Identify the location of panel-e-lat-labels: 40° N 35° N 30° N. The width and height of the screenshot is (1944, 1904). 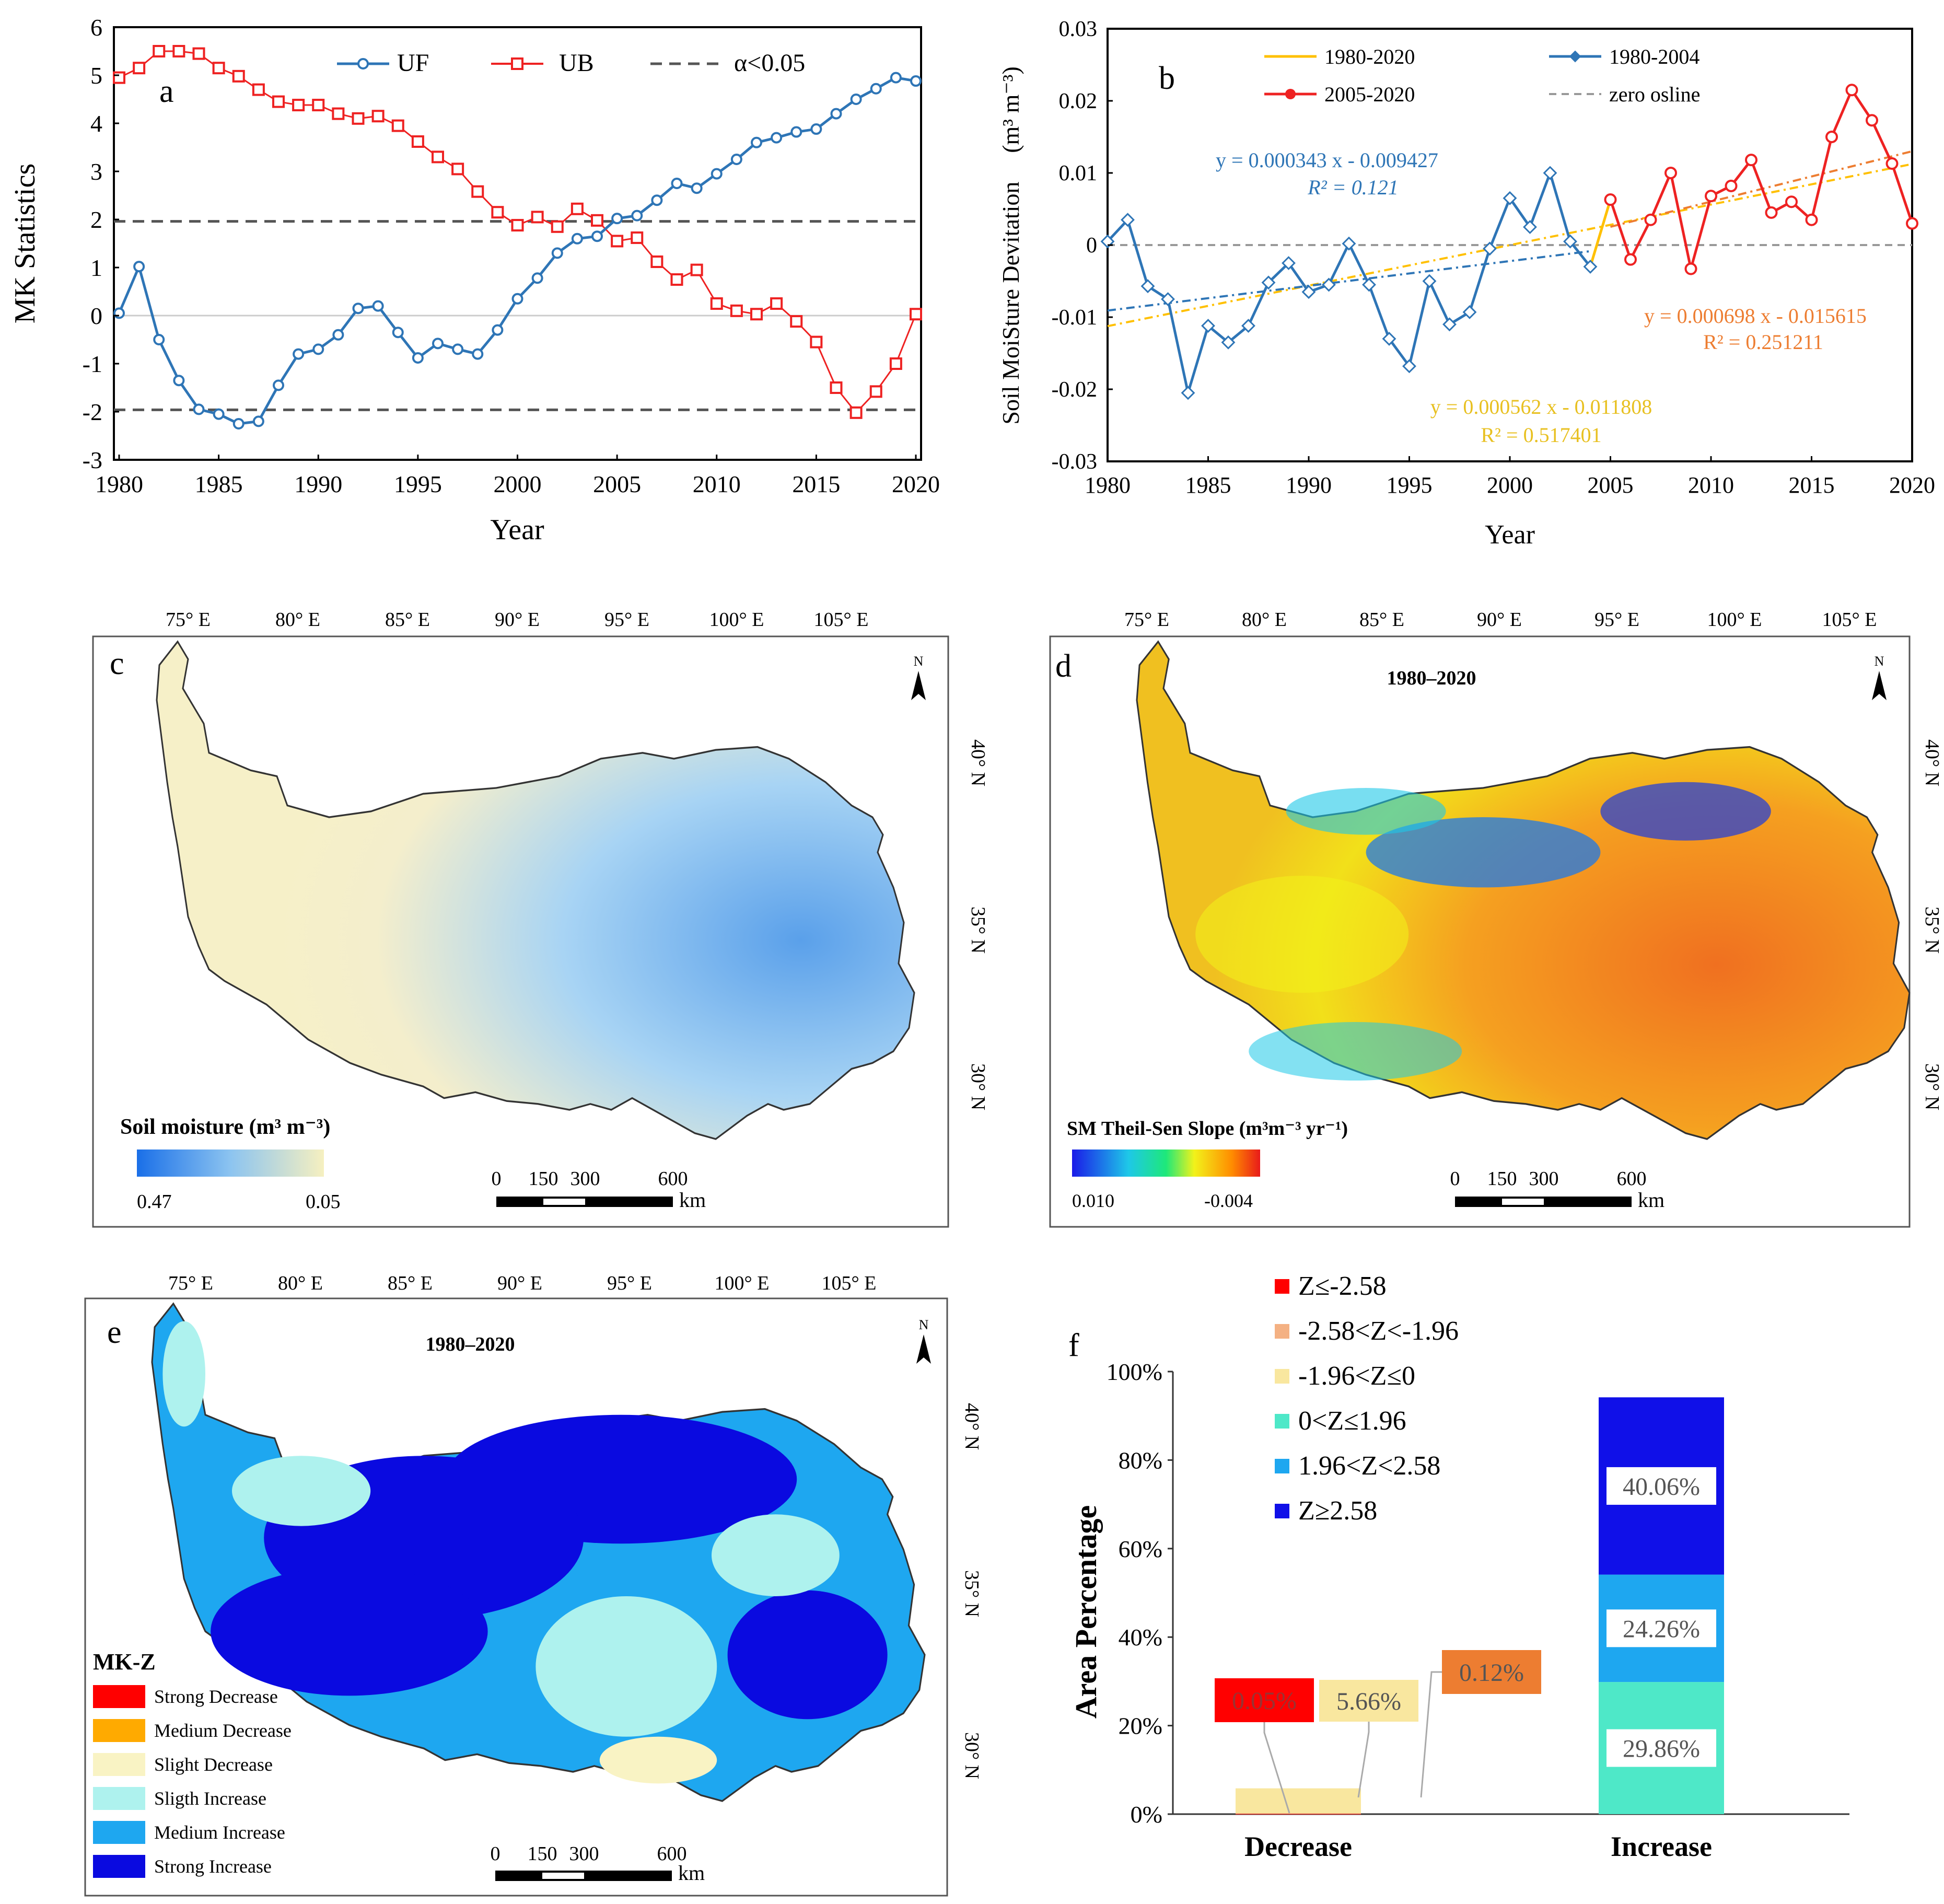
(972, 1591).